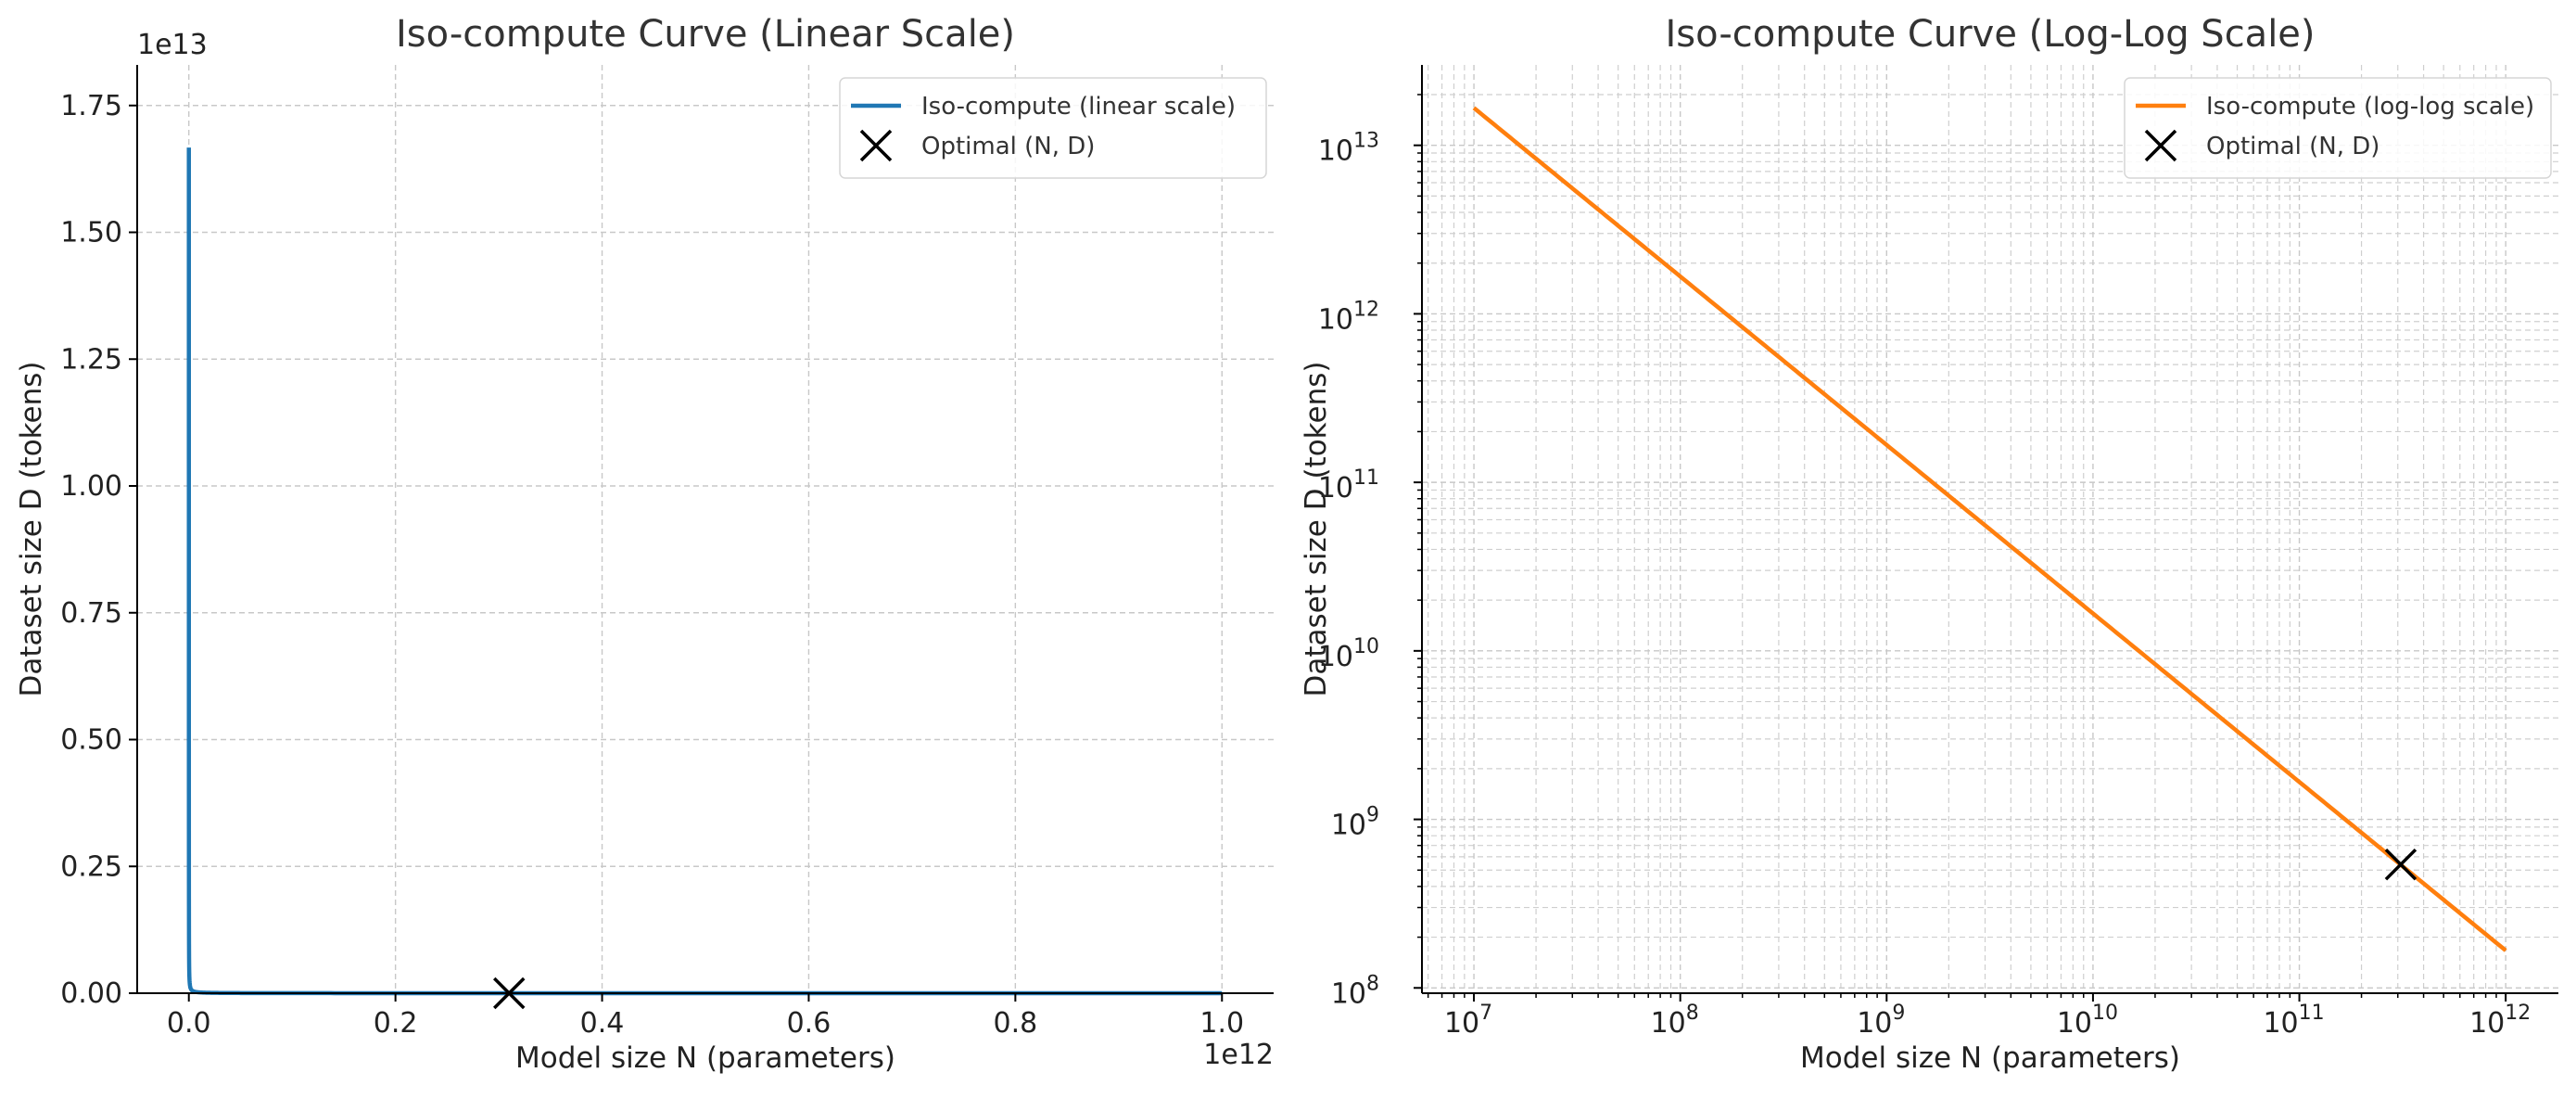 This screenshot has width=2576, height=1098. Describe the element at coordinates (1355, 823) in the screenshot. I see `y-tick-label: 10⁹` at that location.